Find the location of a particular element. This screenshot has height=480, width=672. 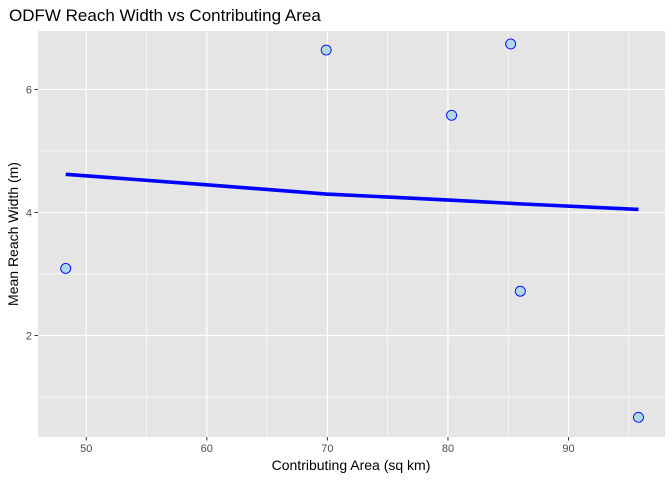

x-axis: 50 60 70 80 90 is located at coordinates (327, 446).